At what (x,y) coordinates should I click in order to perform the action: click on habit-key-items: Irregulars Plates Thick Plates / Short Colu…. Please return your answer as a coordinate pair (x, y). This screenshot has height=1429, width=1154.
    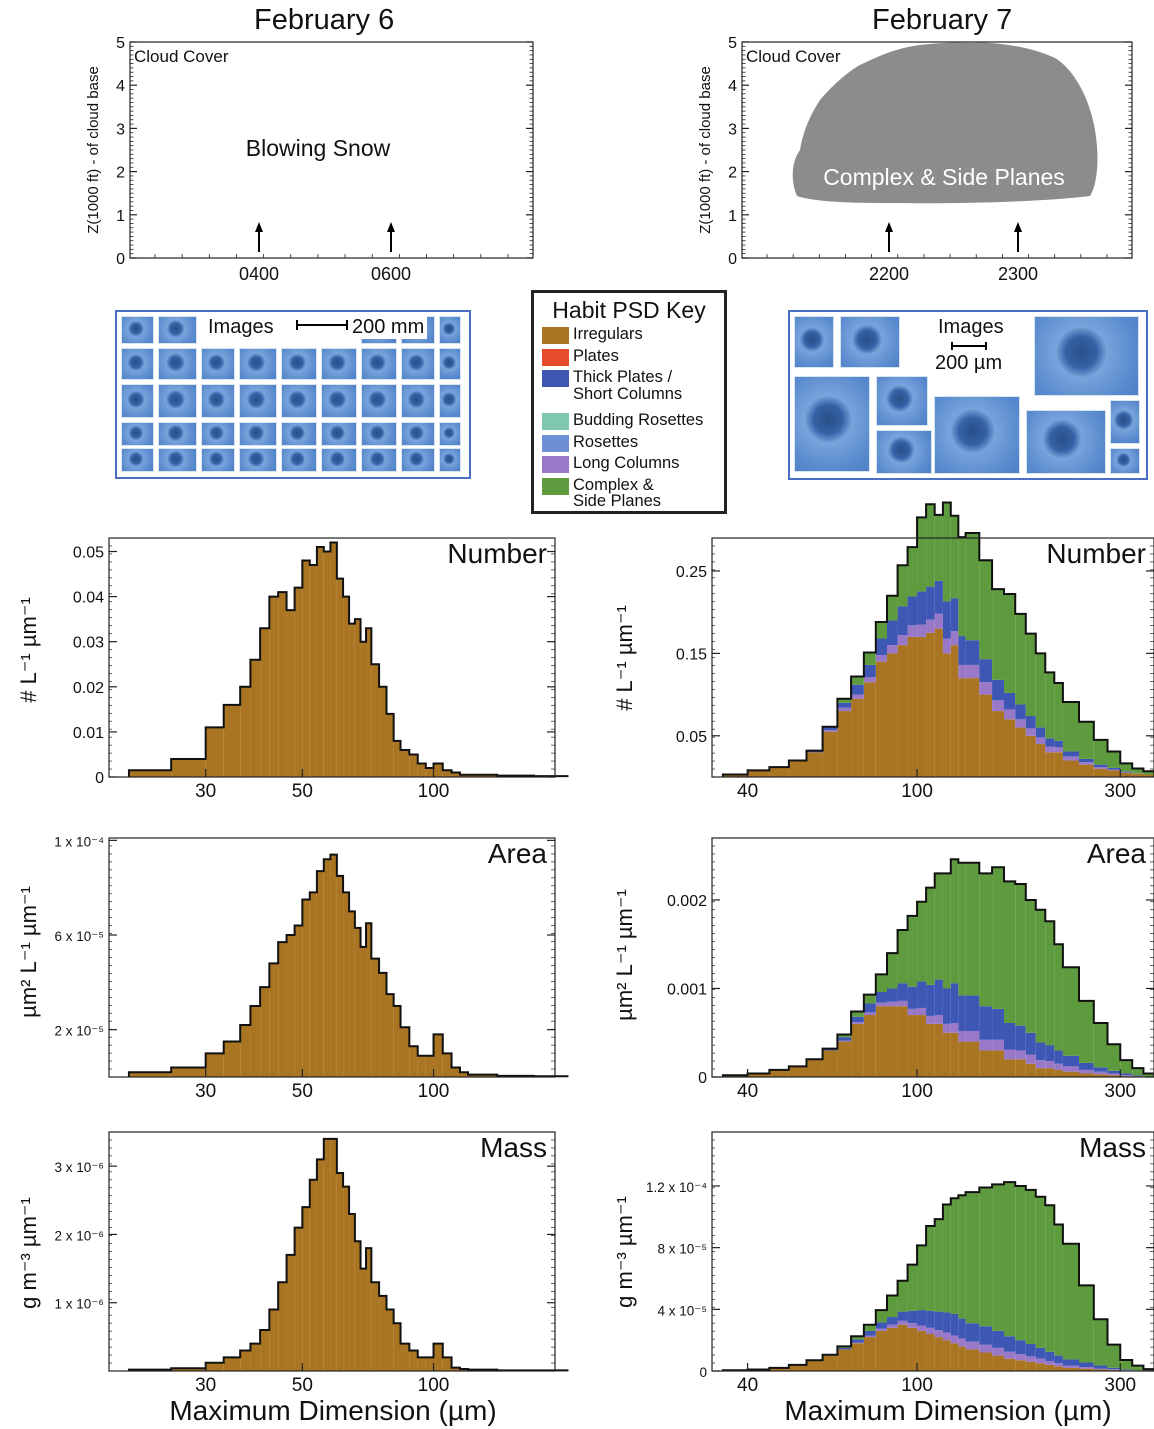
    Looking at the image, I should click on (629, 423).